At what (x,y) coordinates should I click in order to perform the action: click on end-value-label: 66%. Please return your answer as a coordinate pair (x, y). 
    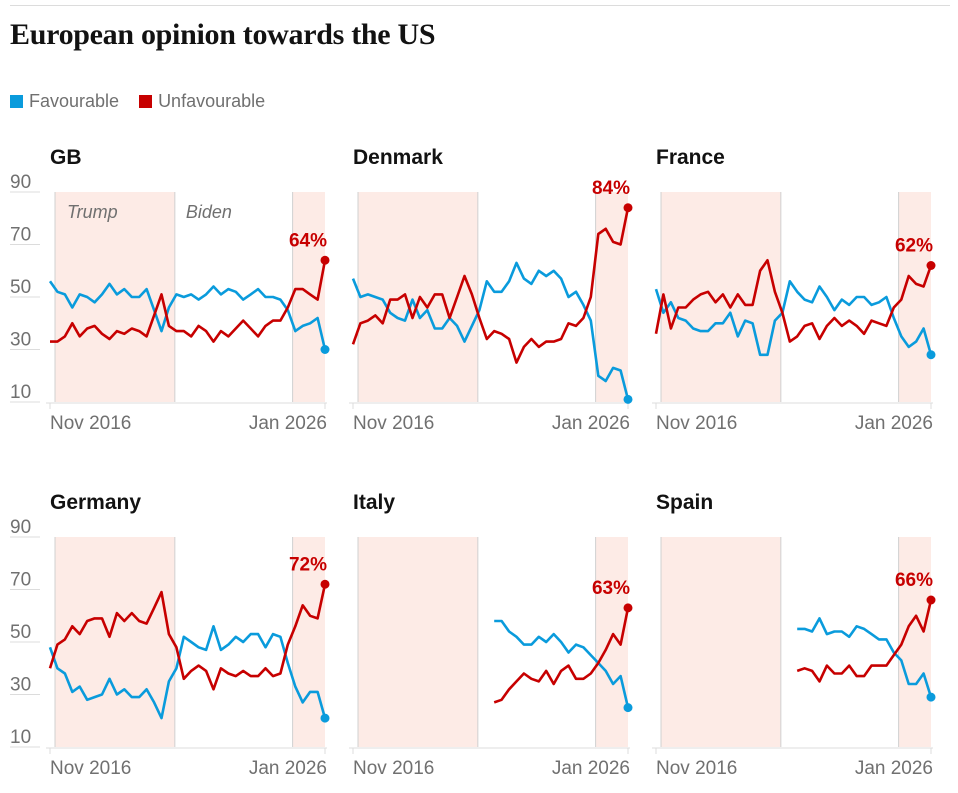
    Looking at the image, I should click on (914, 580).